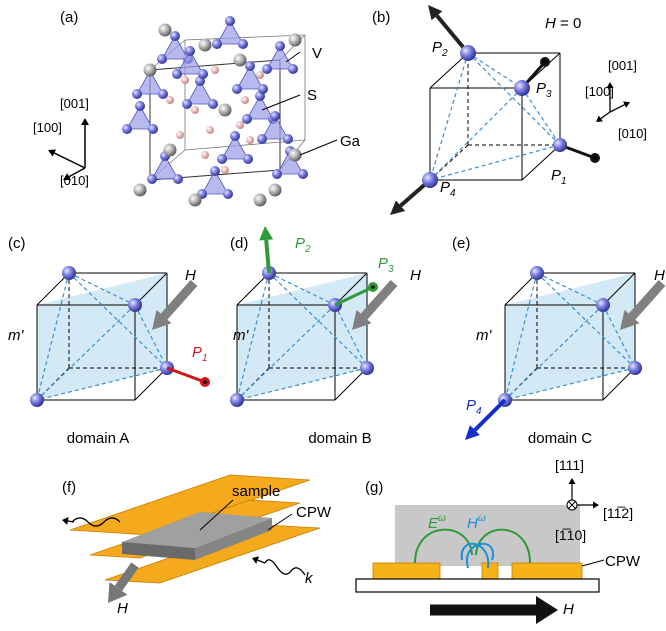 This screenshot has width=666, height=631. I want to click on axis-label: [010], so click(74, 180).